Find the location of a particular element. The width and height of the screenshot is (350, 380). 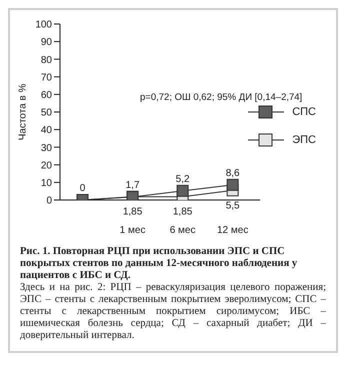

y-tick-label: 60 is located at coordinates (46, 95).